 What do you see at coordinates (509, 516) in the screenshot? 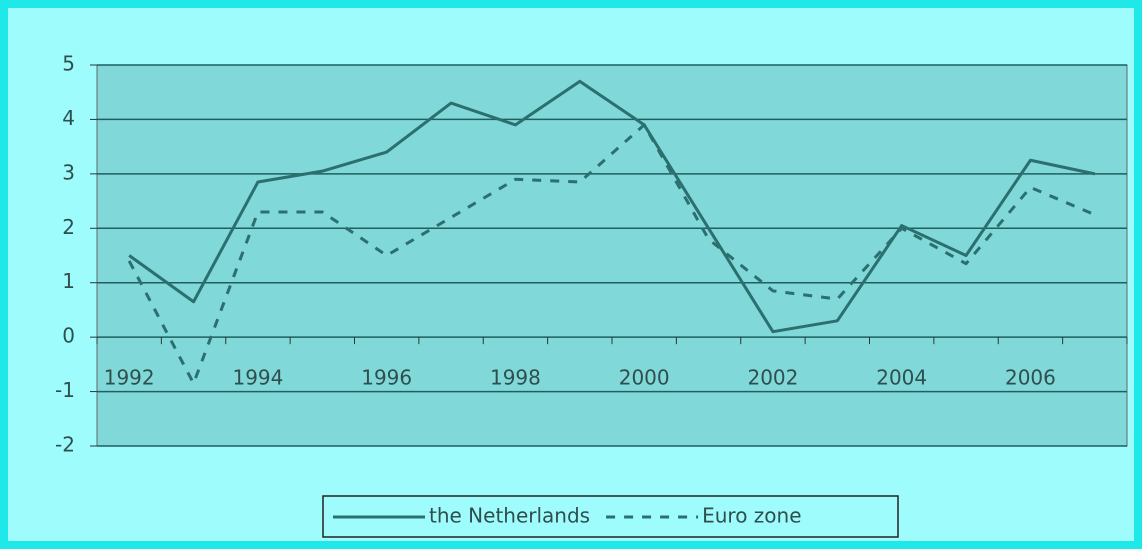
I see `legend-label: the Netherlands` at bounding box center [509, 516].